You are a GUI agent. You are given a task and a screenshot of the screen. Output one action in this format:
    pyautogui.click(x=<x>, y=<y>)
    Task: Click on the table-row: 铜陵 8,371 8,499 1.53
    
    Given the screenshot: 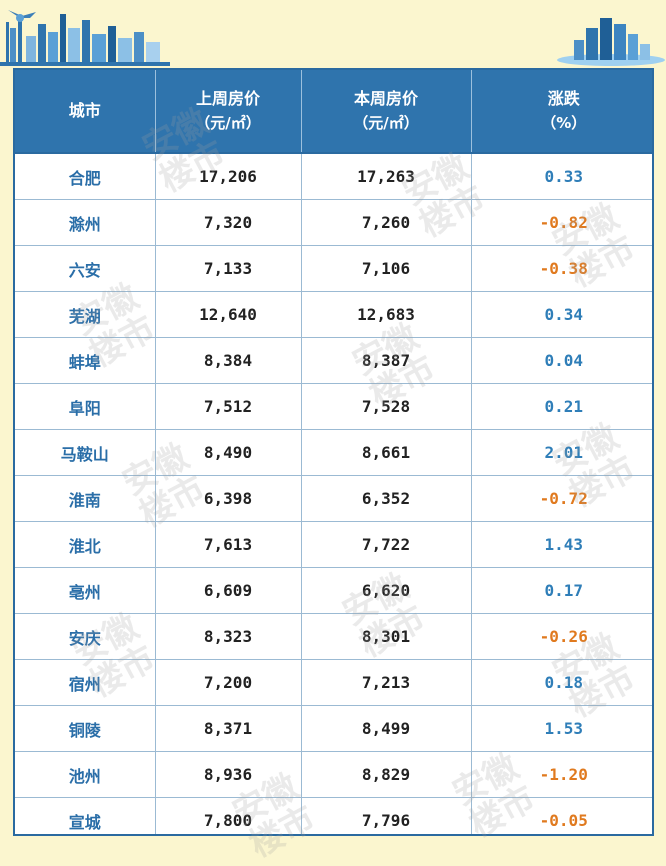 What is the action you would take?
    pyautogui.click(x=333, y=728)
    